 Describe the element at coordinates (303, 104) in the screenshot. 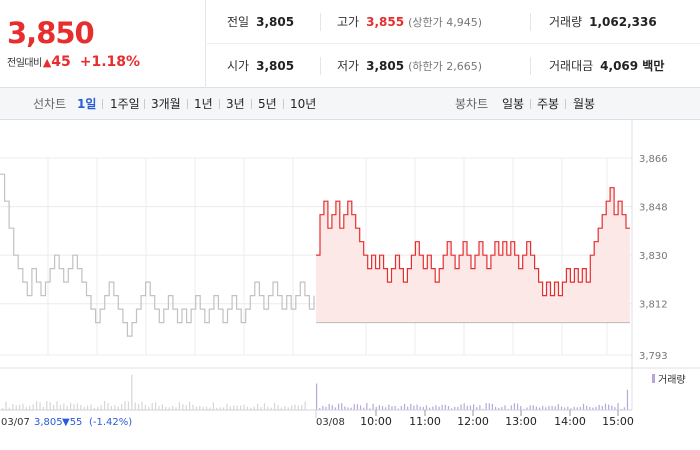

I see `tab-10year: 10년` at that location.